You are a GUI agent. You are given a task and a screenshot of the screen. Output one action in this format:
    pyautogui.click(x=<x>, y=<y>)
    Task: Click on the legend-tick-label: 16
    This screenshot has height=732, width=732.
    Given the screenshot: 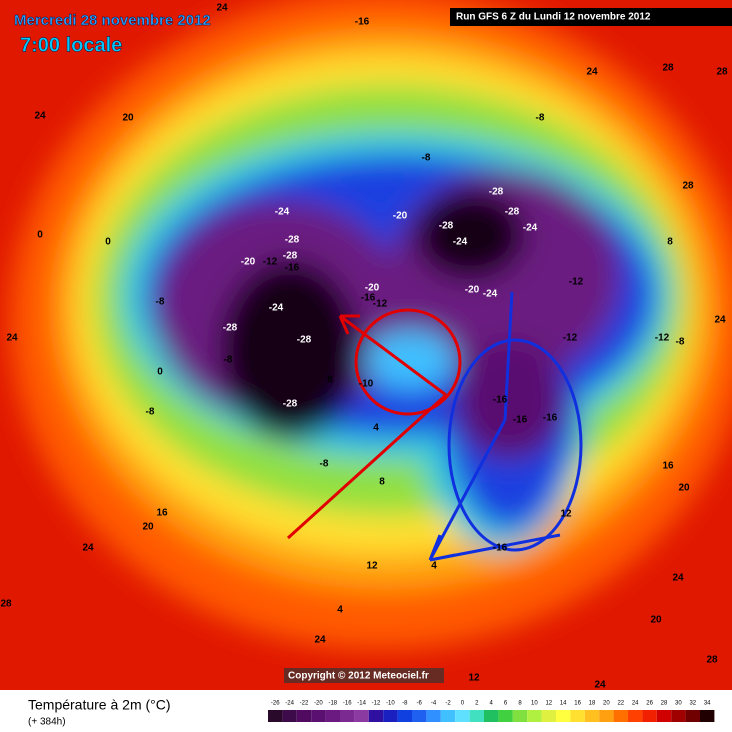 What is the action you would take?
    pyautogui.click(x=577, y=704)
    